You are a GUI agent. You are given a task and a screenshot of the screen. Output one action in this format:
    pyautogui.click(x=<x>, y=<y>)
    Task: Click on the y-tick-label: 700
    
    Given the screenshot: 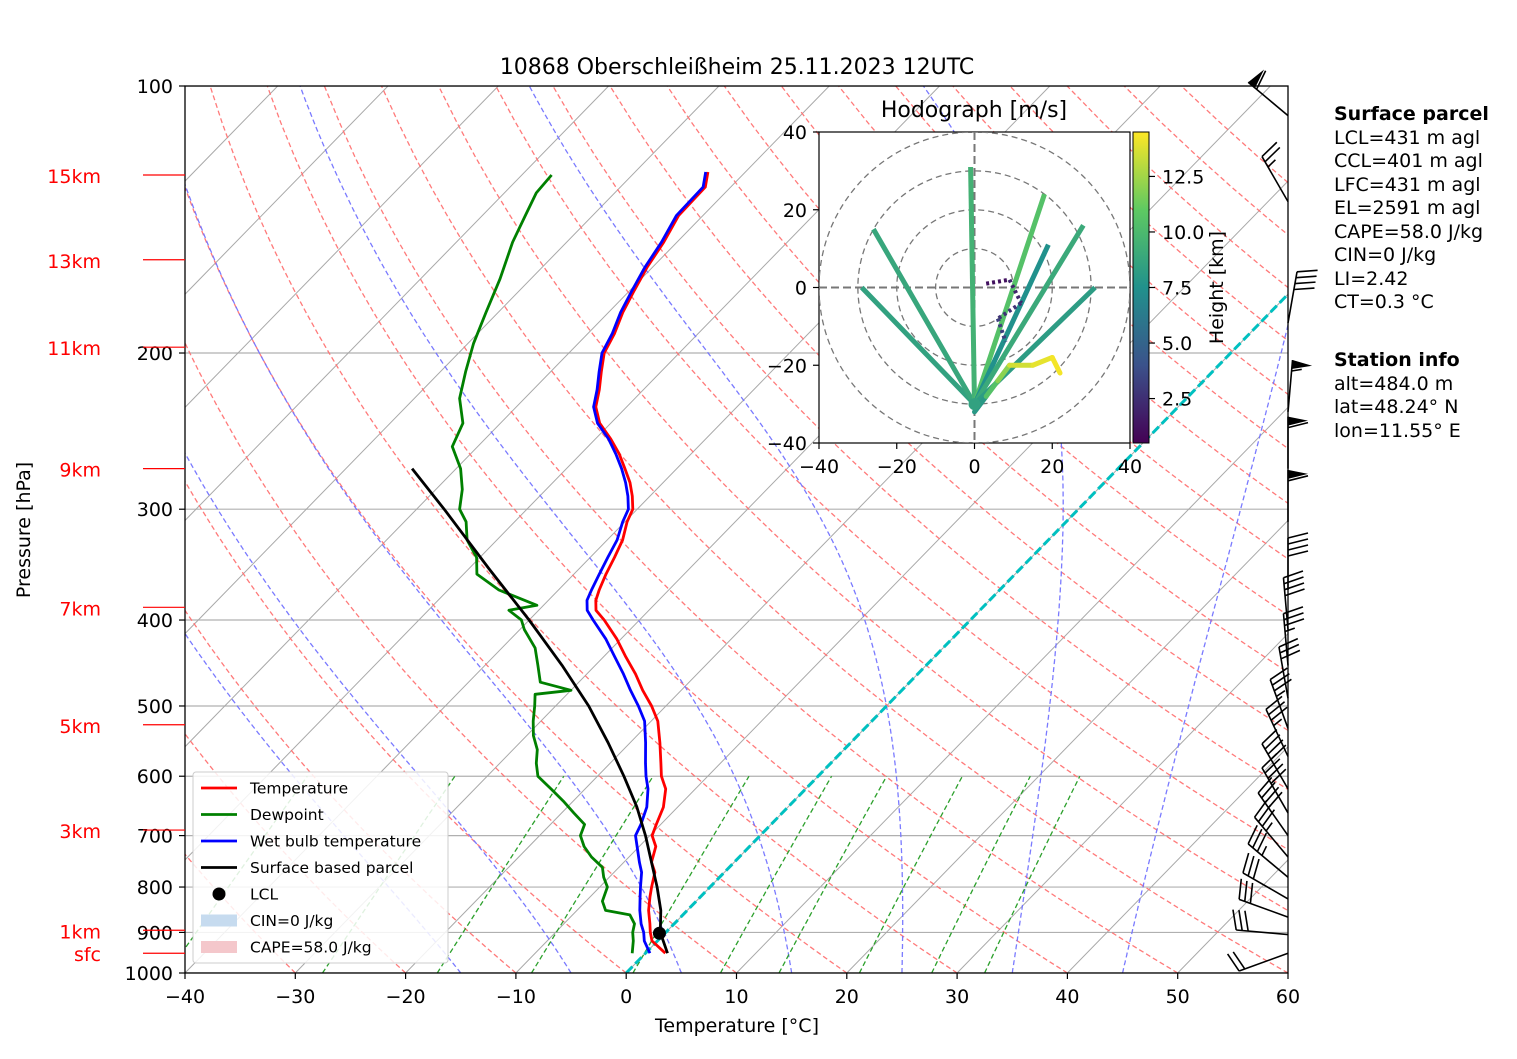 What is the action you would take?
    pyautogui.click(x=155, y=837)
    